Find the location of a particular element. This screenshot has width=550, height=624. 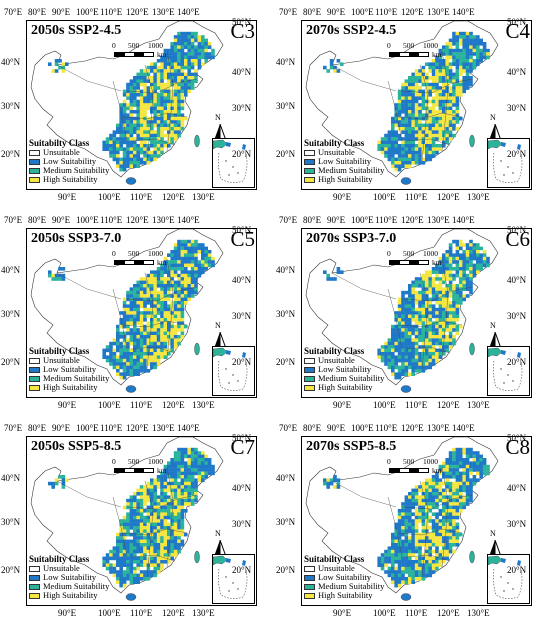

panel-title: 2050s SSP5-8.5 is located at coordinates (76, 446).